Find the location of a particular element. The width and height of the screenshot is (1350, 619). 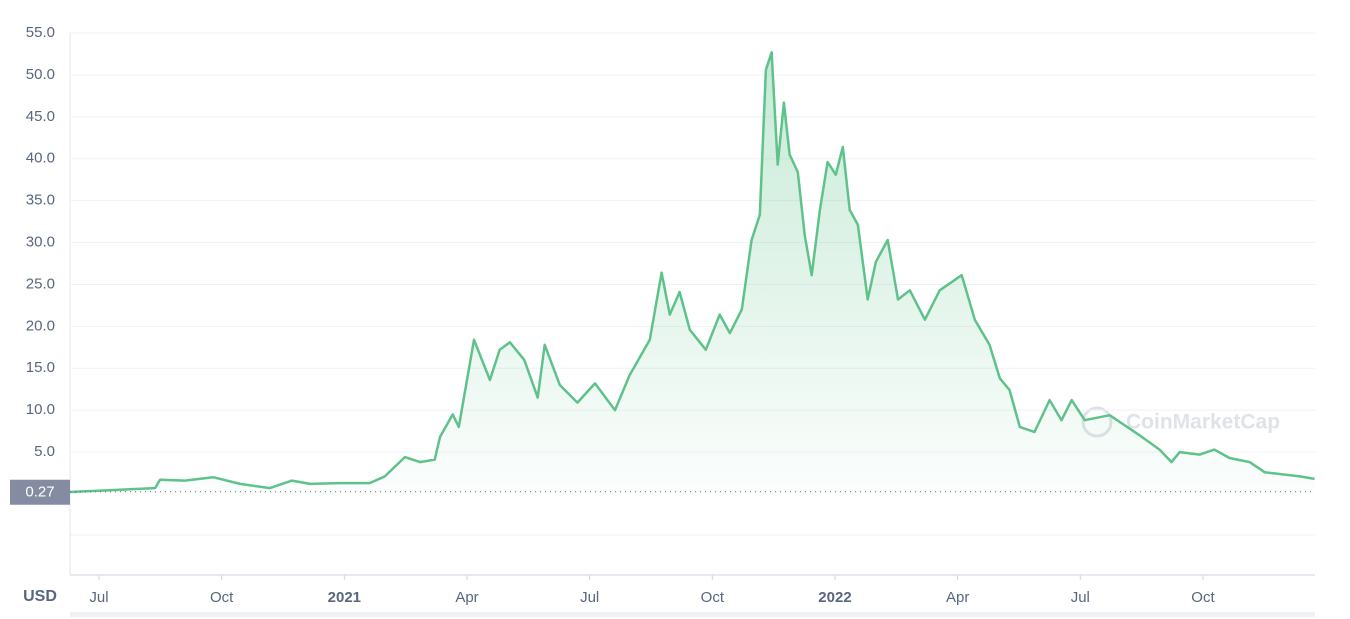

y-tick-label: 50.0 is located at coordinates (40, 74).